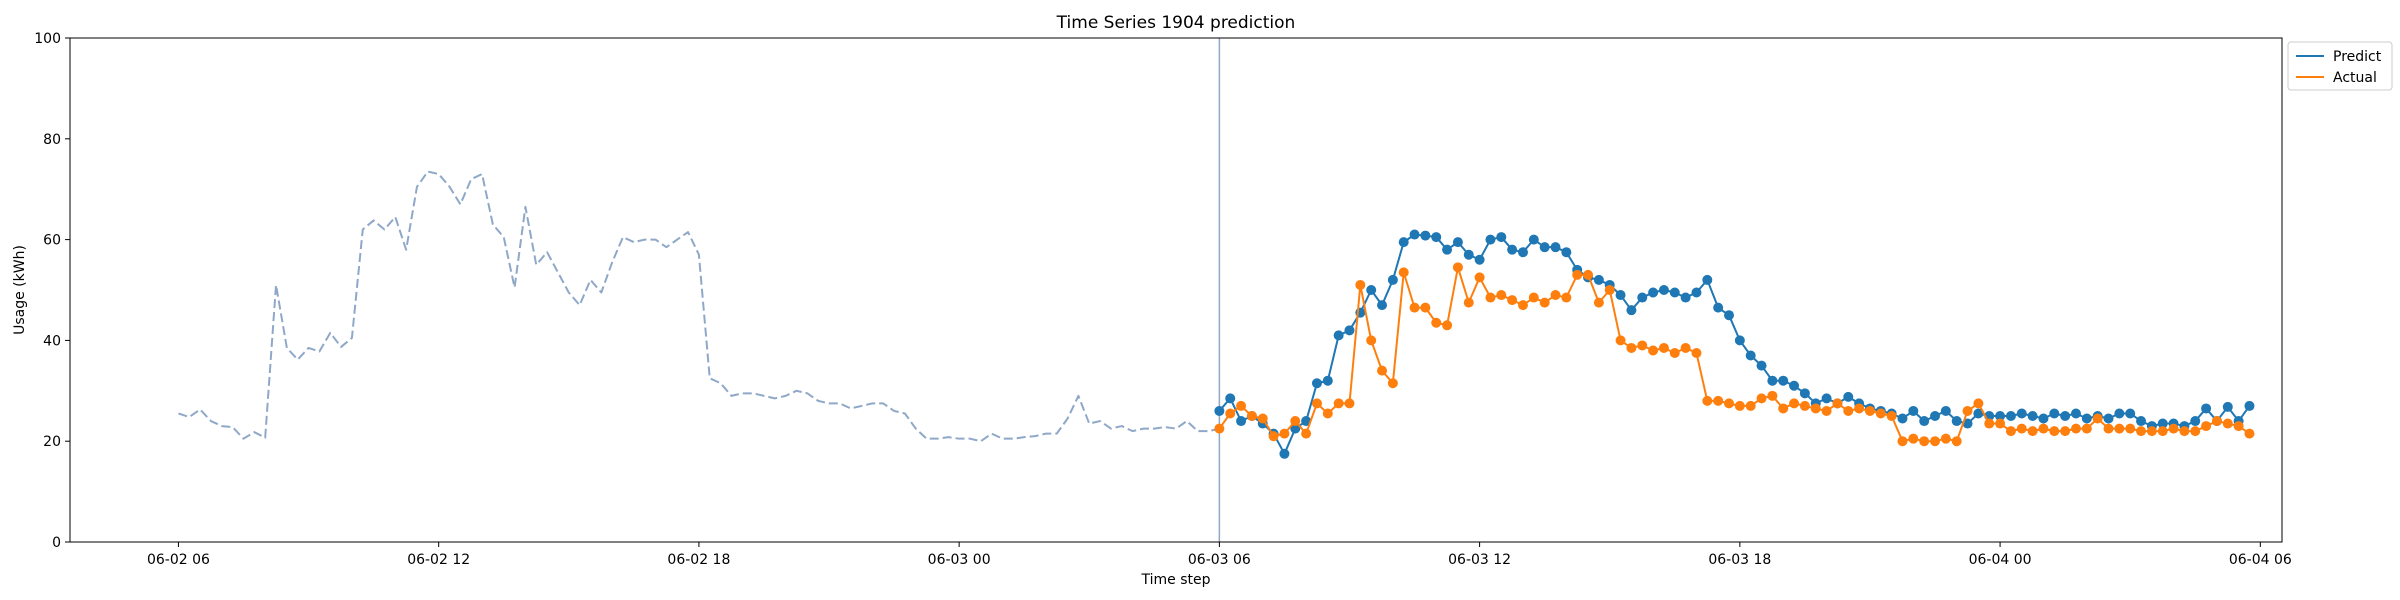  What do you see at coordinates (698, 560) in the screenshot?
I see `x-tick-label: 06-02 18` at bounding box center [698, 560].